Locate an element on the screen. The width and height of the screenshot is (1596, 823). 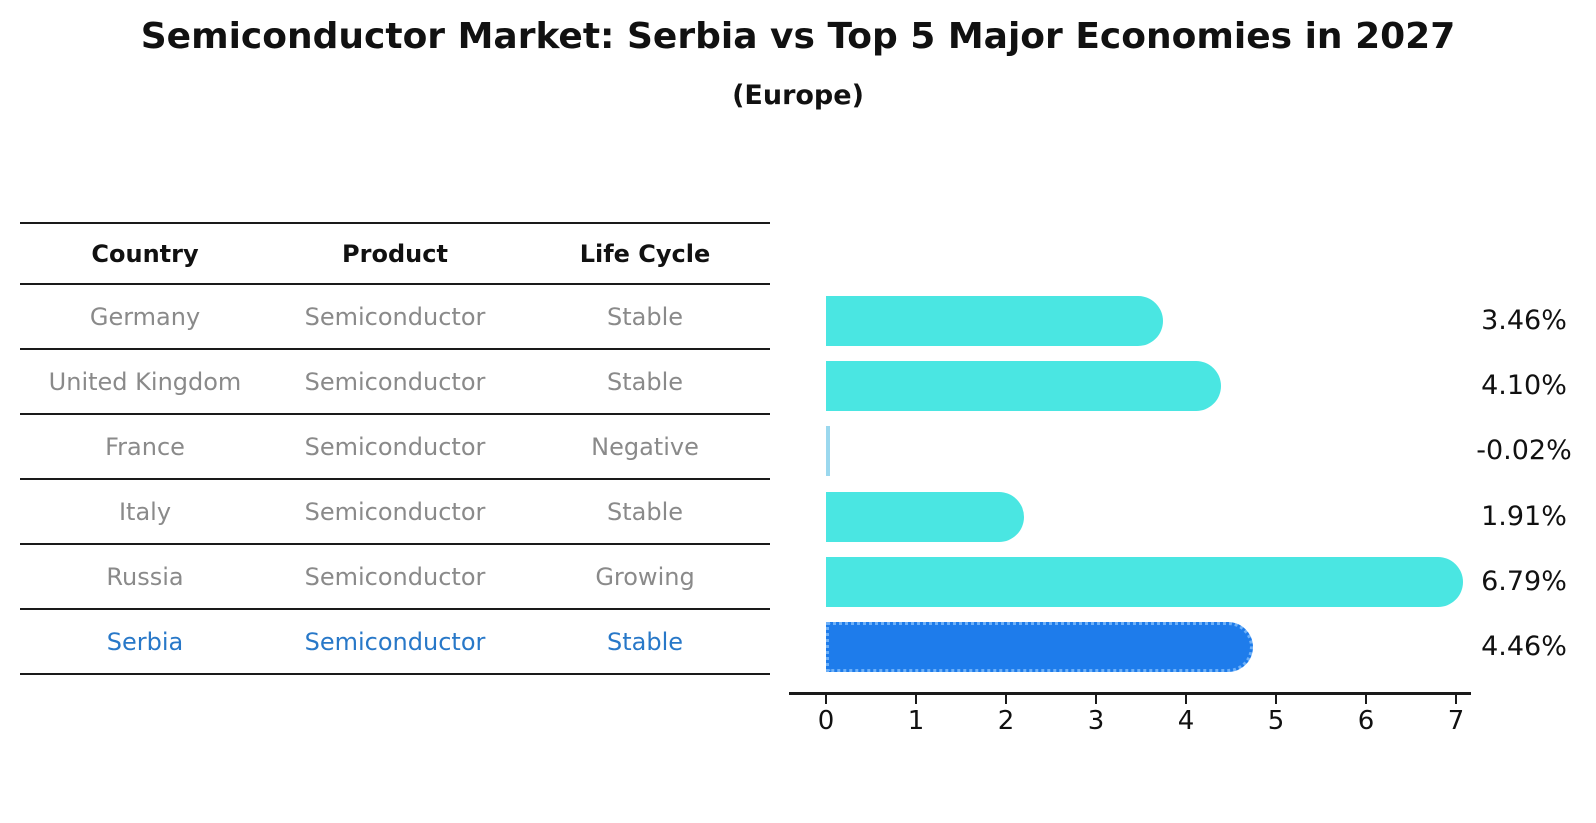
x-axis-tick-label: 0 is located at coordinates (826, 721).